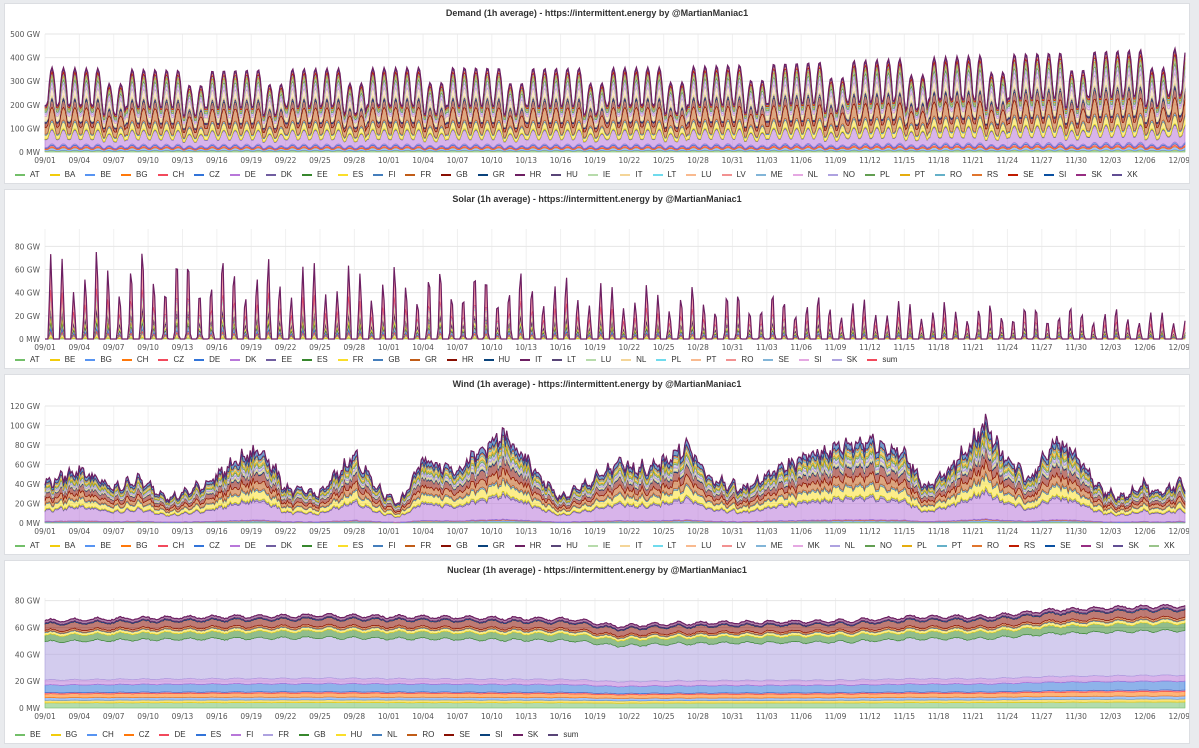 This screenshot has width=1199, height=748. I want to click on legend-item: LV, so click(733, 545).